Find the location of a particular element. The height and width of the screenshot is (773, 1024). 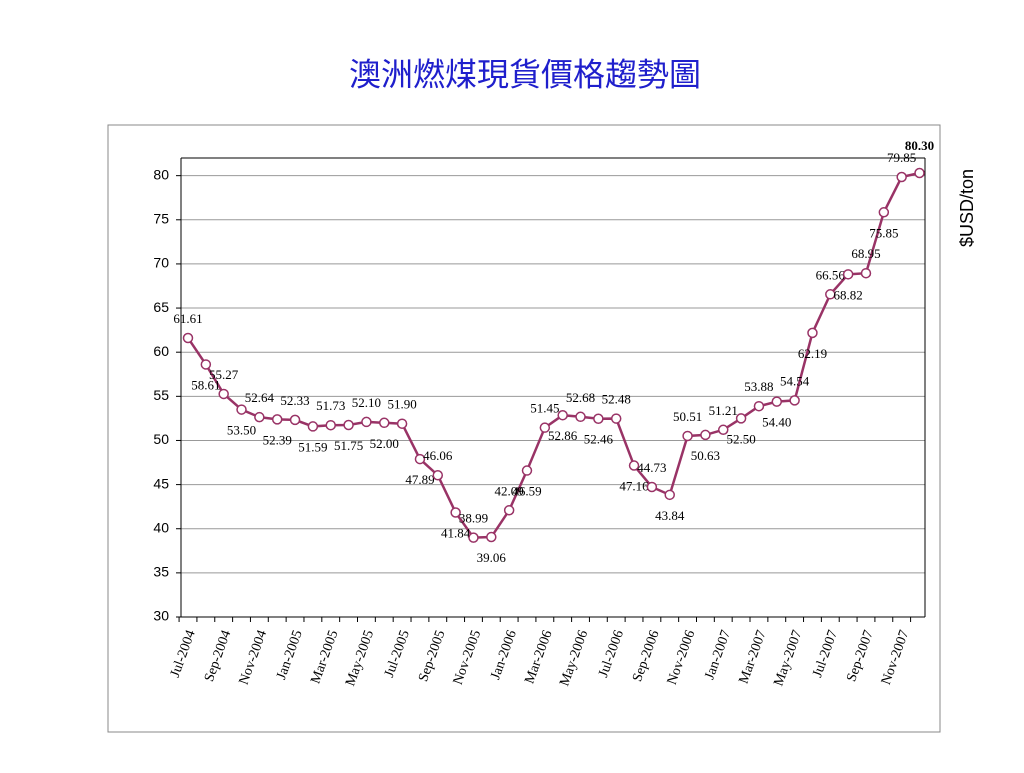

y-tick-label: 35 is located at coordinates (161, 572).